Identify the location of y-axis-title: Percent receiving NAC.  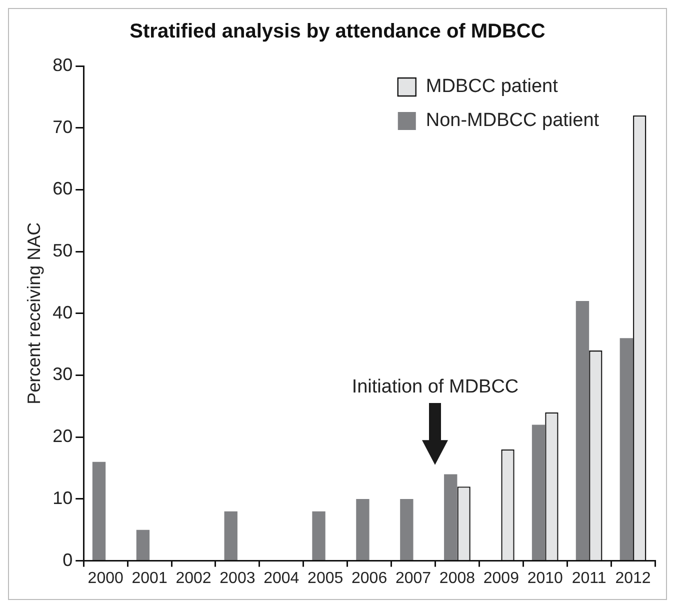
(34, 313).